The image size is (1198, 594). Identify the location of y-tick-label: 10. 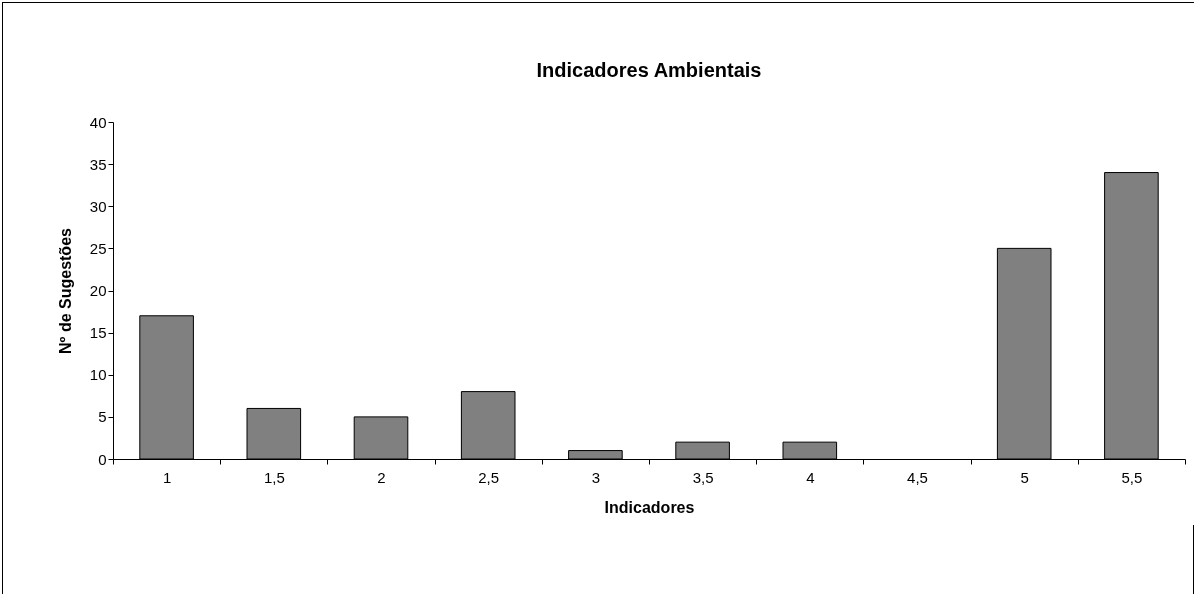
(98, 375).